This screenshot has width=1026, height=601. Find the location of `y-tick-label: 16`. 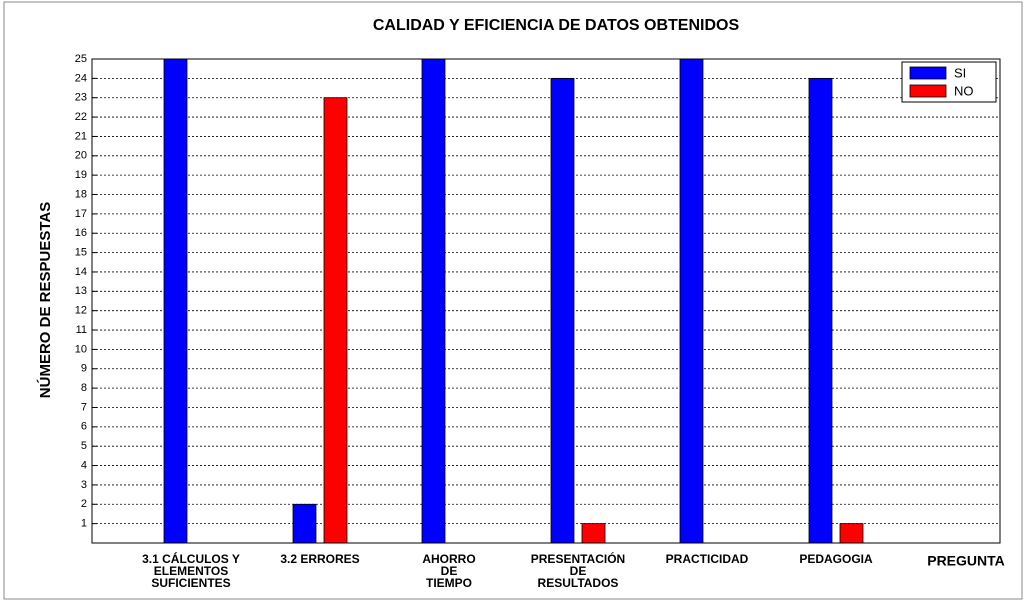

y-tick-label: 16 is located at coordinates (81, 233).